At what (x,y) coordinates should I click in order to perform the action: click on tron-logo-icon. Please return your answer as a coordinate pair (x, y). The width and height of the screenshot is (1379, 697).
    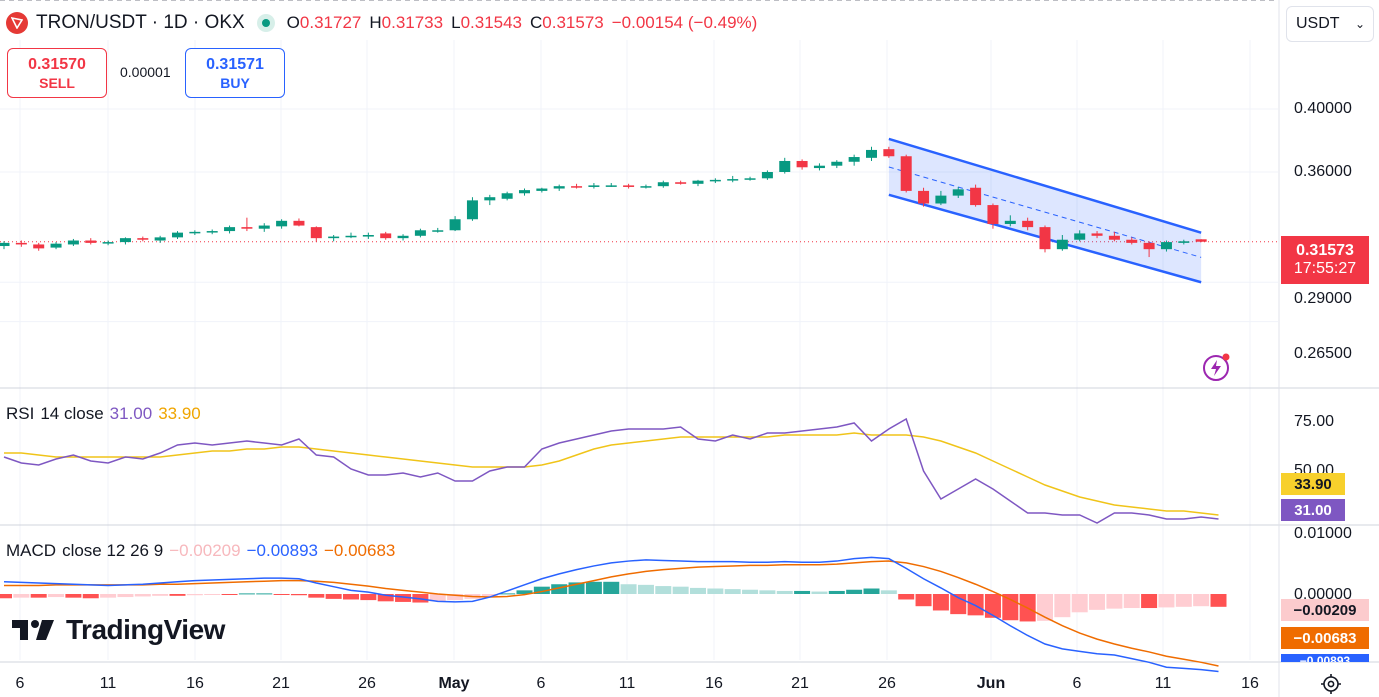
    Looking at the image, I should click on (17, 23).